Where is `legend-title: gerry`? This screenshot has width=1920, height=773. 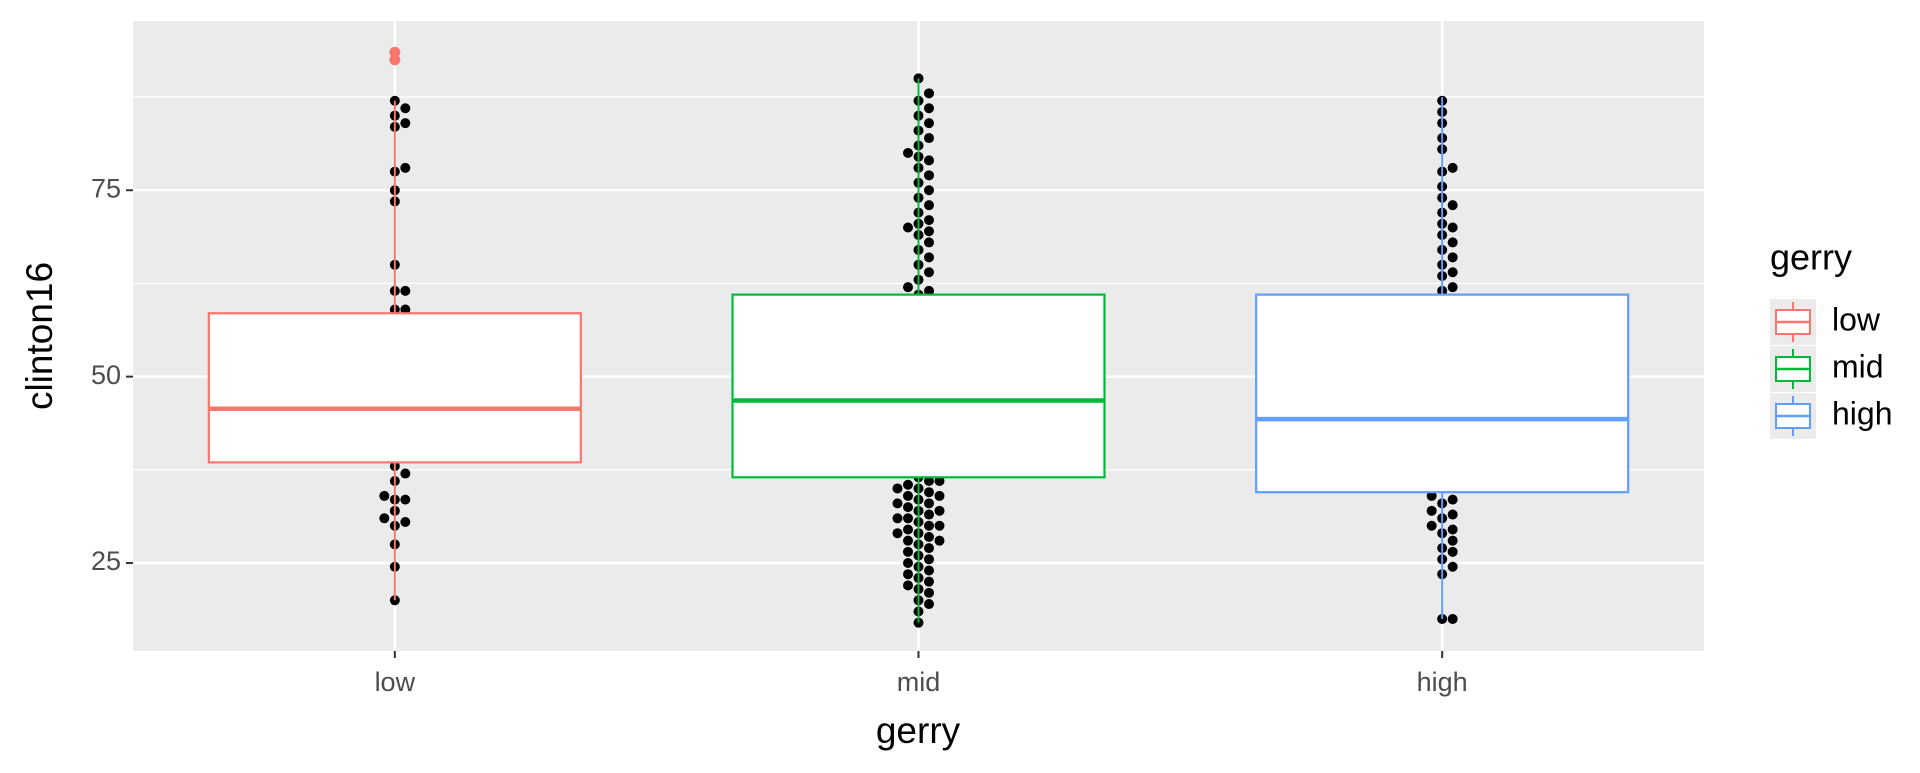
legend-title: gerry is located at coordinates (1811, 257).